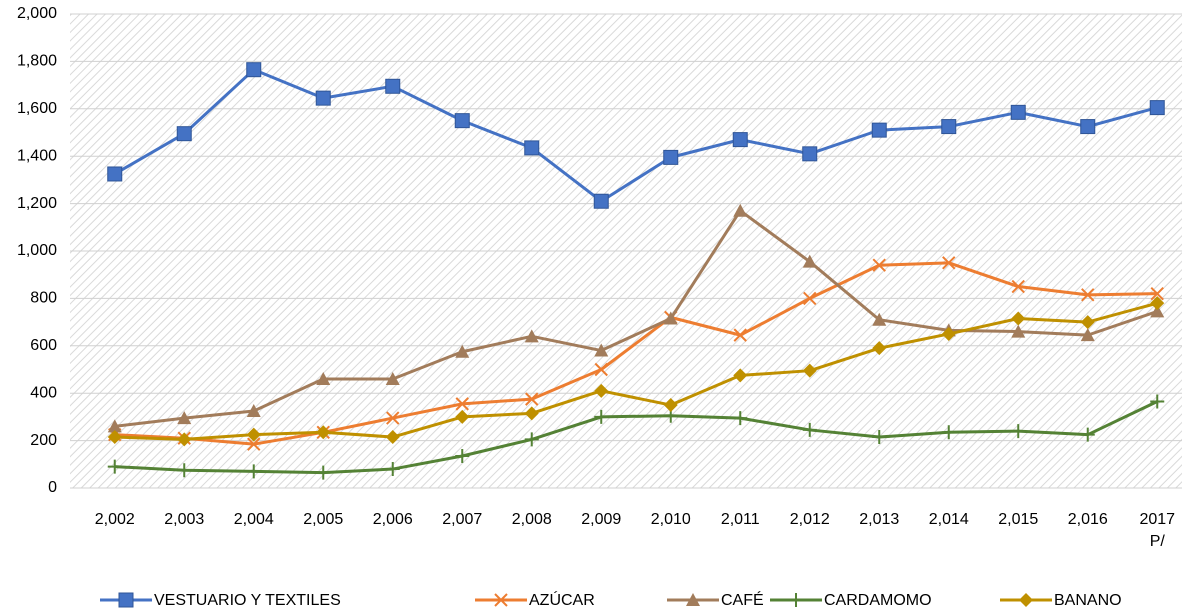  I want to click on y-tick-label: 800, so click(43, 298).